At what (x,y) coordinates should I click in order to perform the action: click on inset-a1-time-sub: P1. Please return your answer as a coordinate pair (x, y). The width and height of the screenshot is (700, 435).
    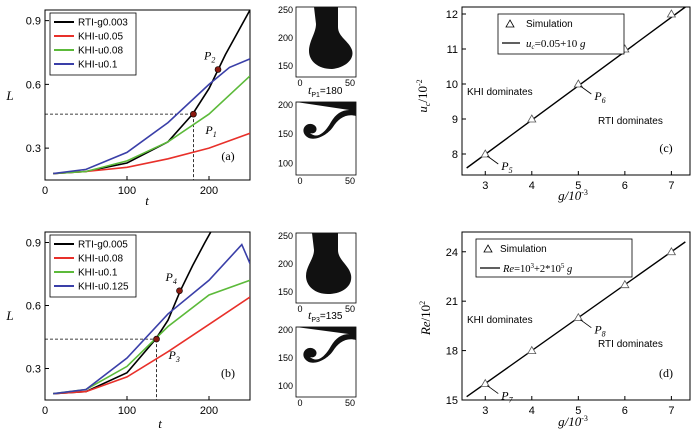
    Looking at the image, I should click on (315, 95).